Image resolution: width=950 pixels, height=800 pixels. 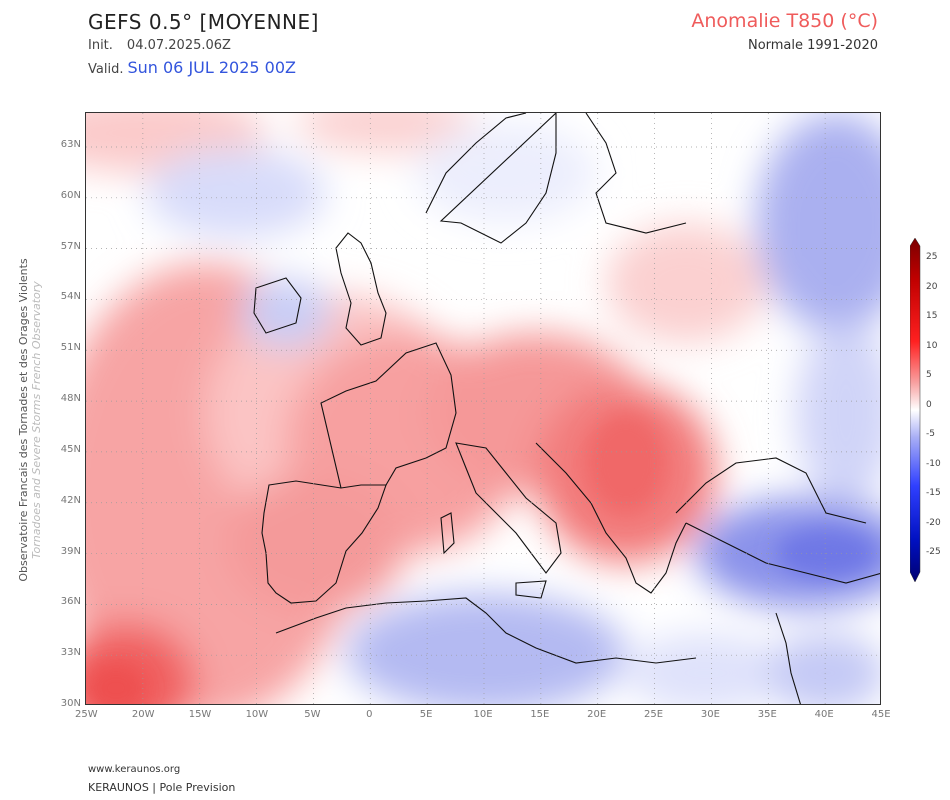 I want to click on valid-line: Valid. Sun 06 JUL 2025 00Z, so click(x=192, y=67).